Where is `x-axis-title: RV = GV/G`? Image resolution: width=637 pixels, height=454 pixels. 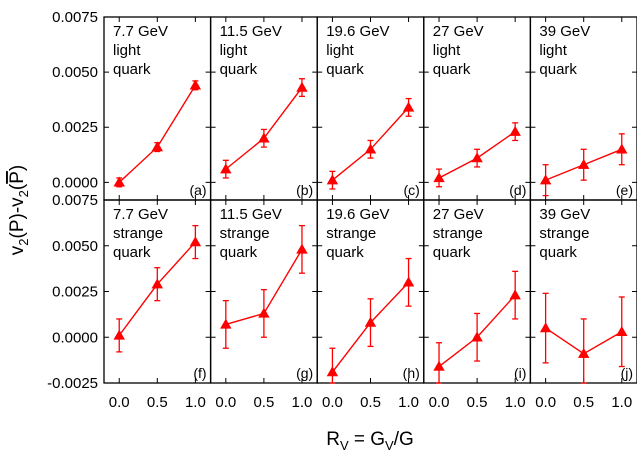
x-axis-title: RV = GV/G is located at coordinates (370, 441).